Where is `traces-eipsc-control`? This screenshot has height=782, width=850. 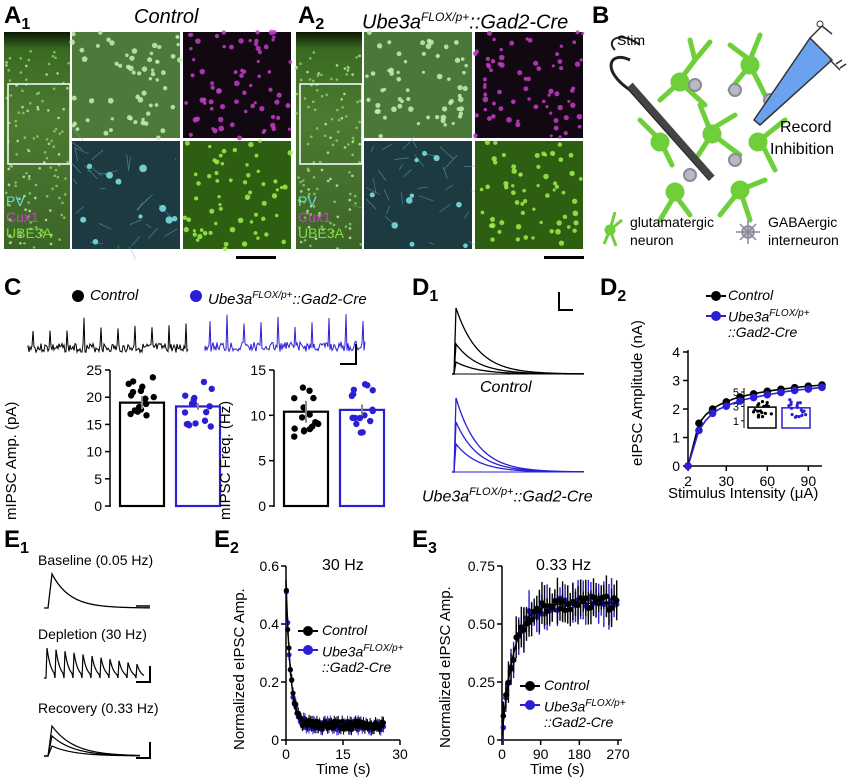 traces-eipsc-control is located at coordinates (518, 341).